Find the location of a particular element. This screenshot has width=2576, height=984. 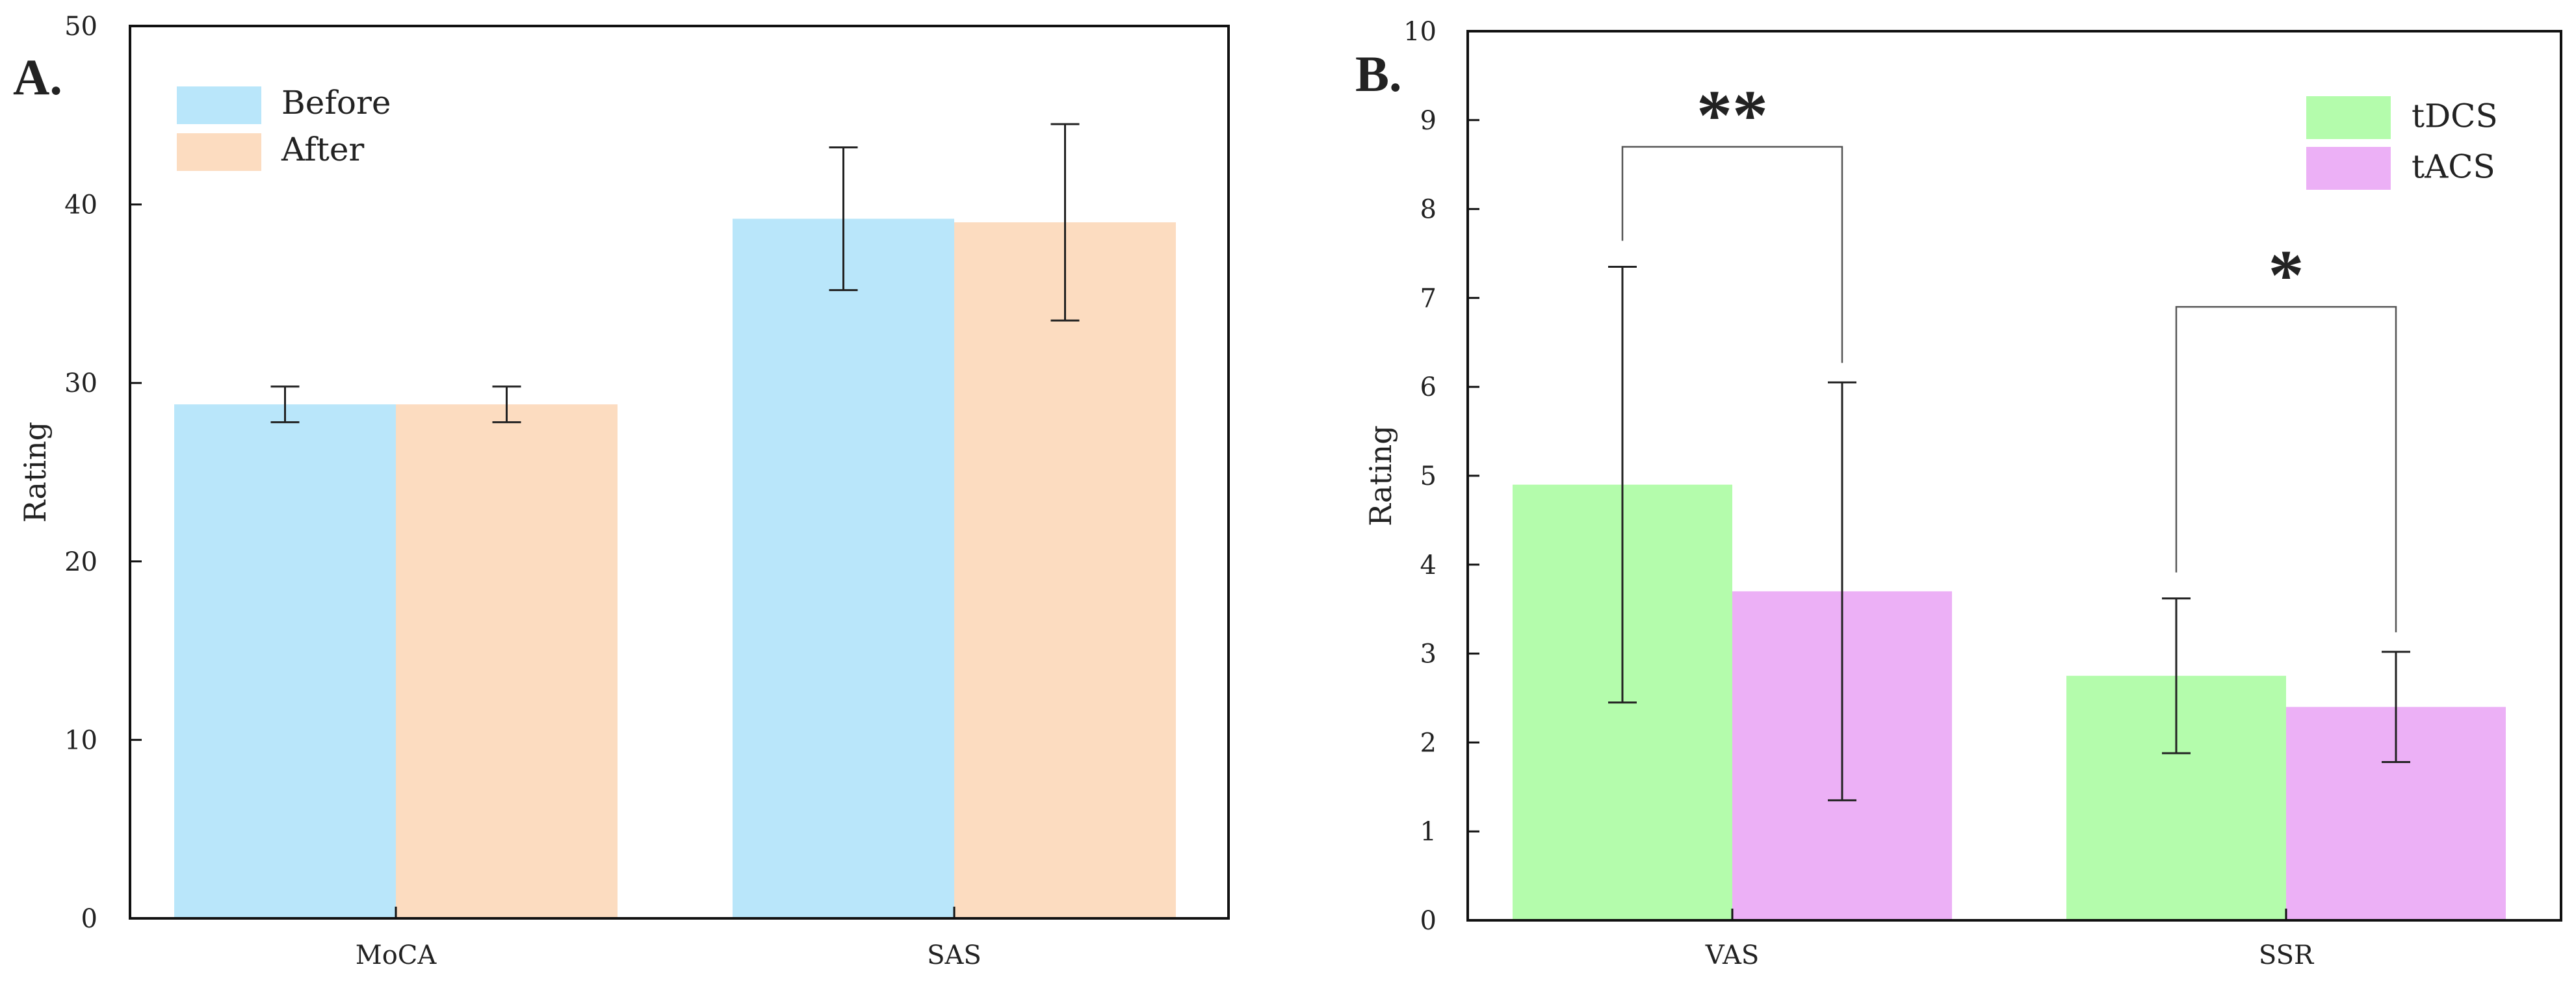

bar-after-moca is located at coordinates (507, 661).